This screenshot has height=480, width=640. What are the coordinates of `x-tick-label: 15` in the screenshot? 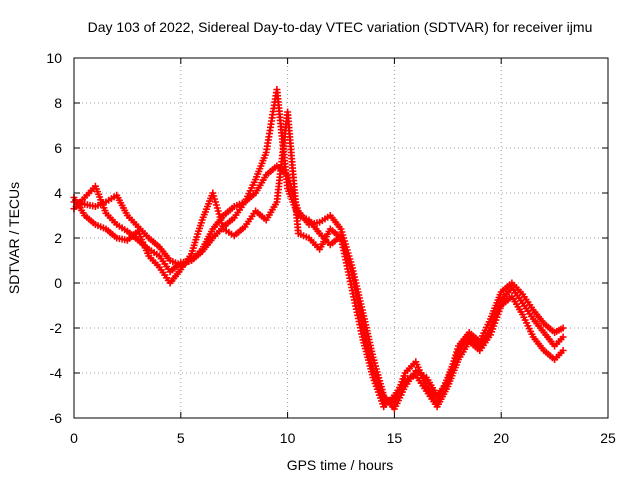 It's located at (395, 438).